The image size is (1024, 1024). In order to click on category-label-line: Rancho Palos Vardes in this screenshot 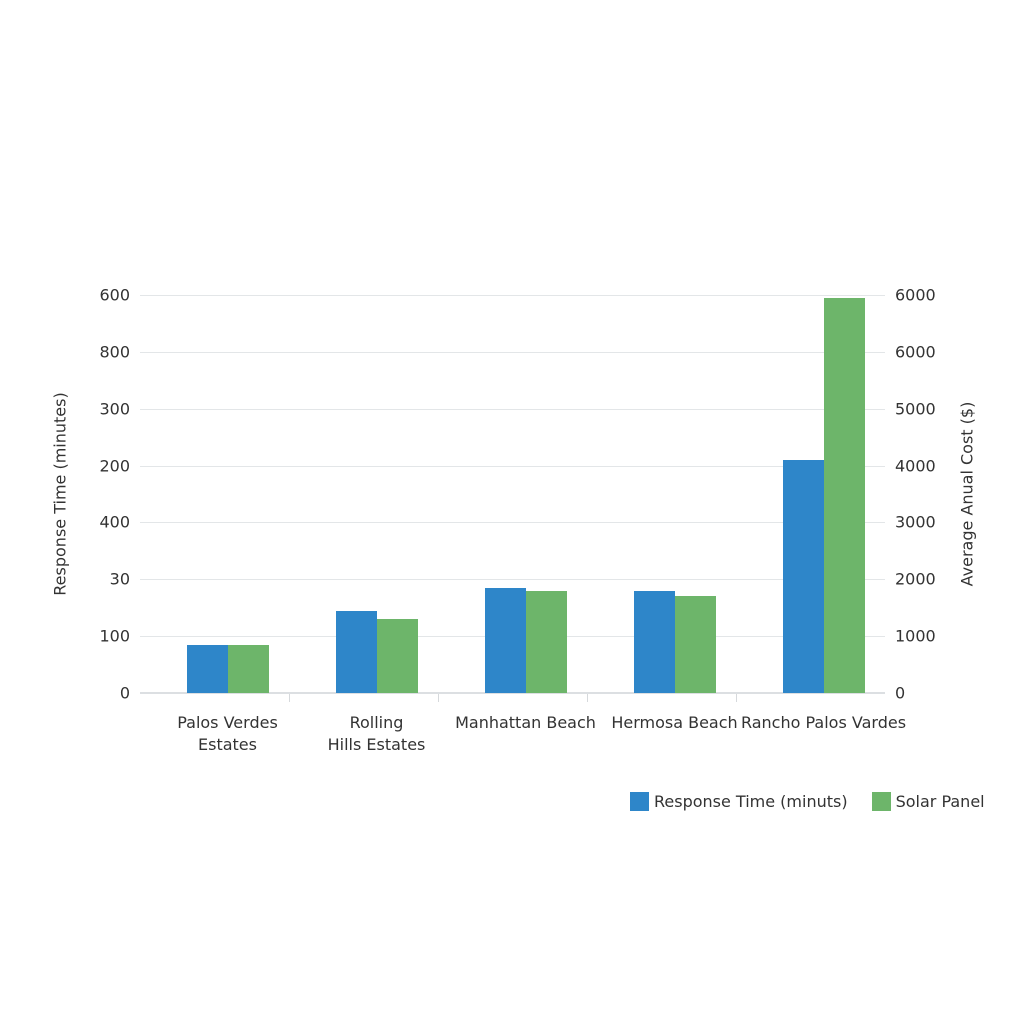, I will do `click(823, 722)`.